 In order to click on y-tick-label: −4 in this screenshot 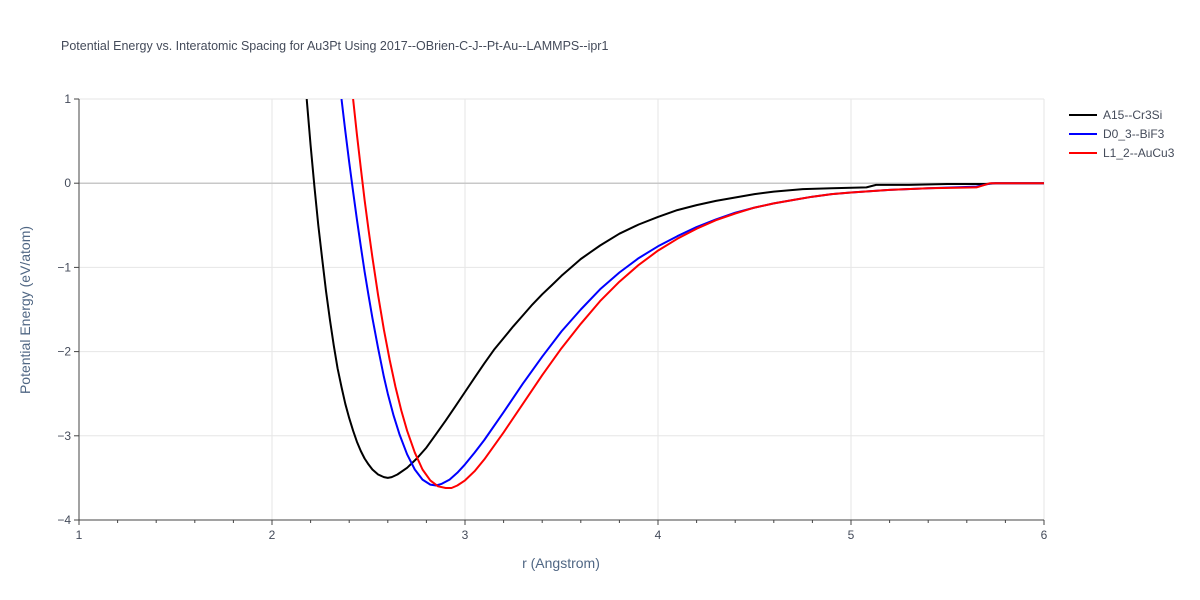, I will do `click(64, 520)`.